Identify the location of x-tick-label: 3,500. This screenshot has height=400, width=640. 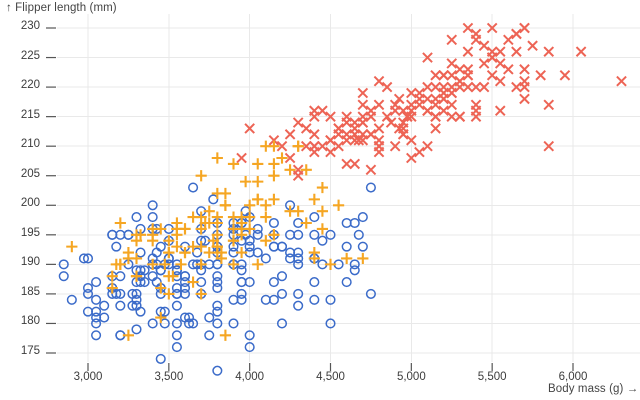
(169, 377).